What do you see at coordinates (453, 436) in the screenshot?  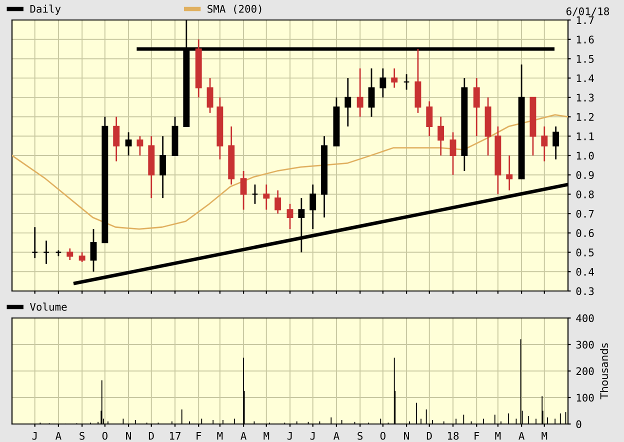 I see `x-tick-label: 18` at bounding box center [453, 436].